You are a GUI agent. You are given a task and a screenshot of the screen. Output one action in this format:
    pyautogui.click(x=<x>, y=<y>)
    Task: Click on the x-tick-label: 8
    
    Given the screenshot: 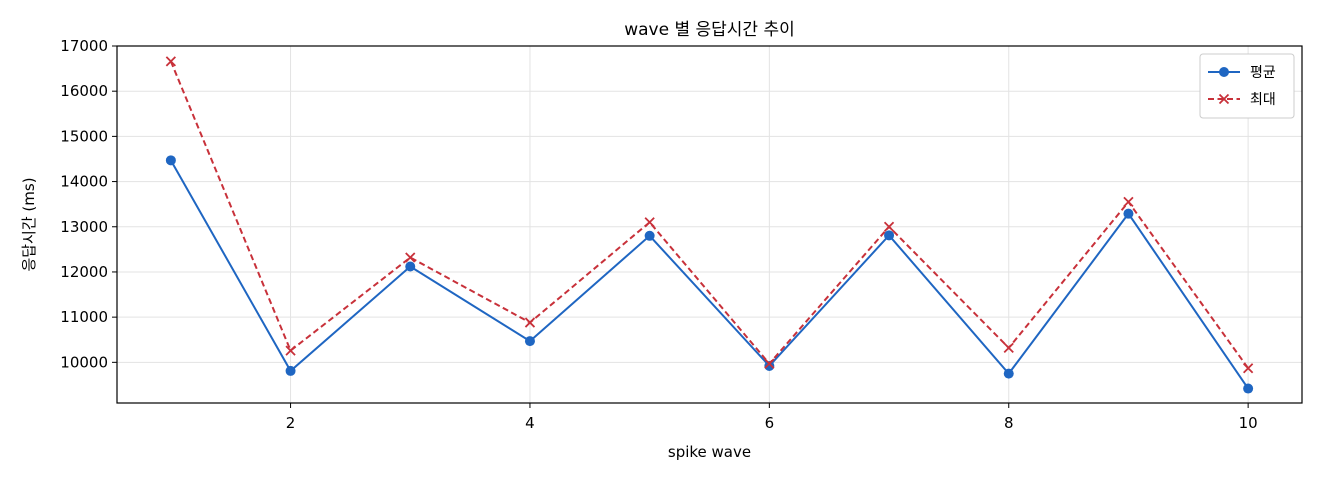 What is the action you would take?
    pyautogui.click(x=1009, y=423)
    